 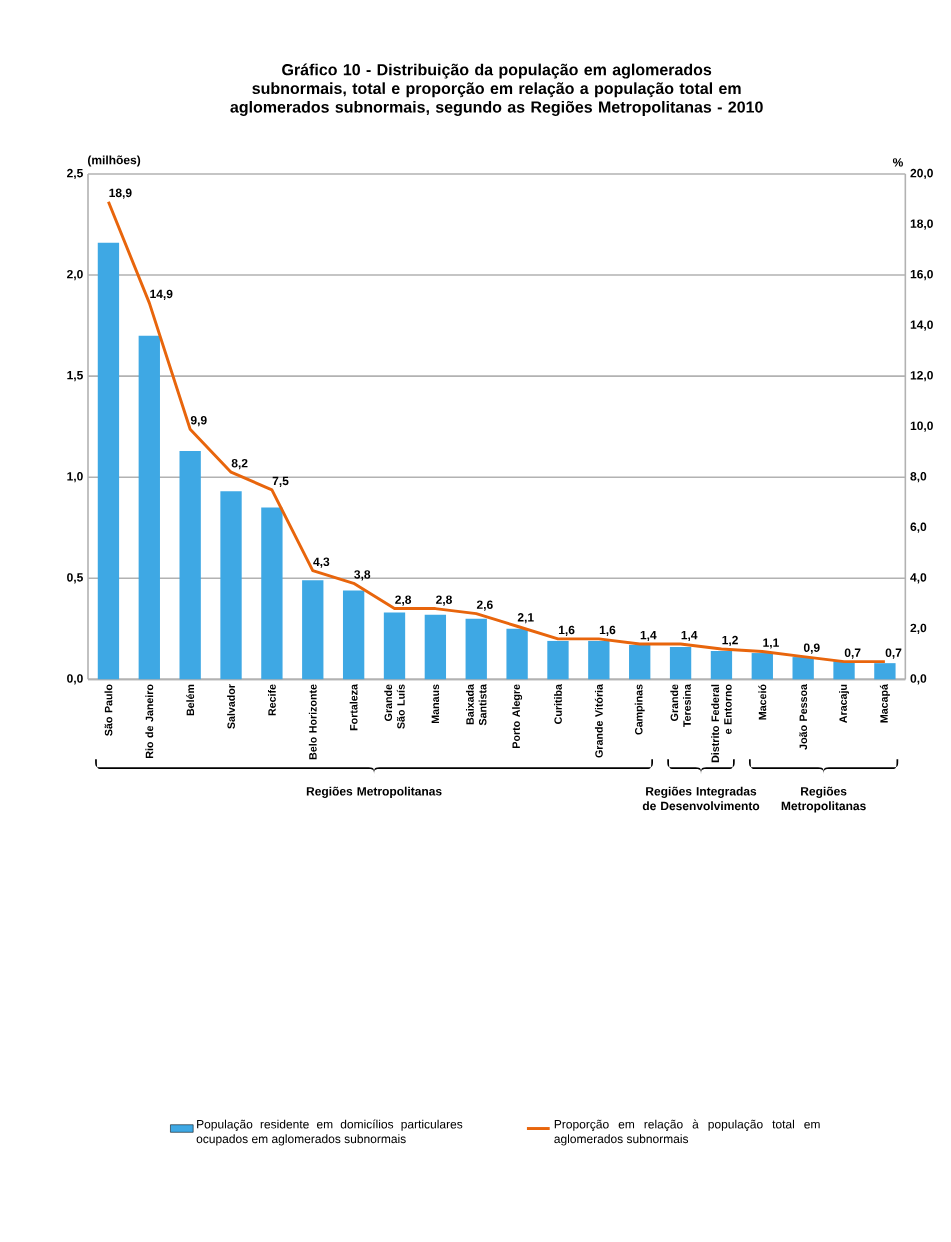 I want to click on y-tick-label: 0,5, so click(x=75, y=578).